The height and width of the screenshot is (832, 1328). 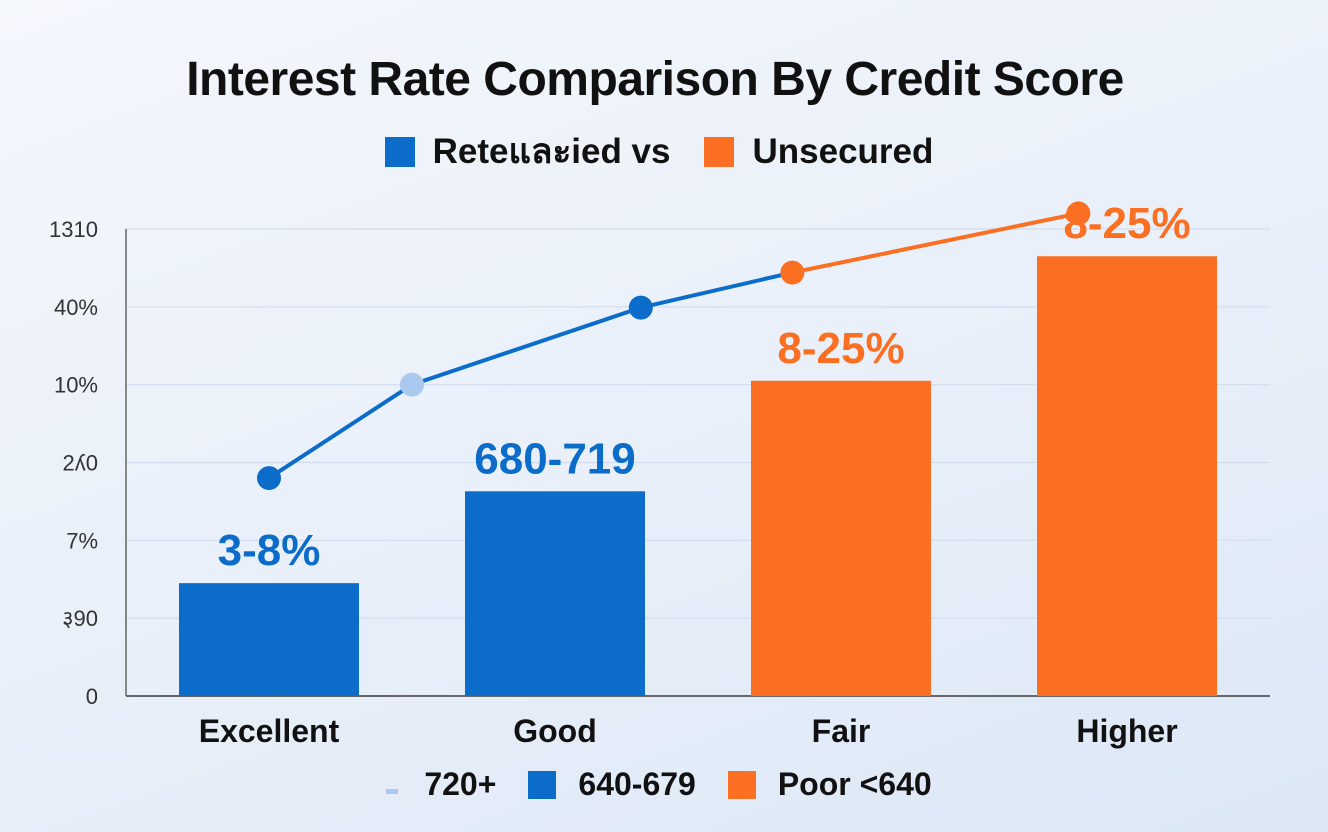 I want to click on legend-label-poor: Poor <640, so click(x=854, y=784).